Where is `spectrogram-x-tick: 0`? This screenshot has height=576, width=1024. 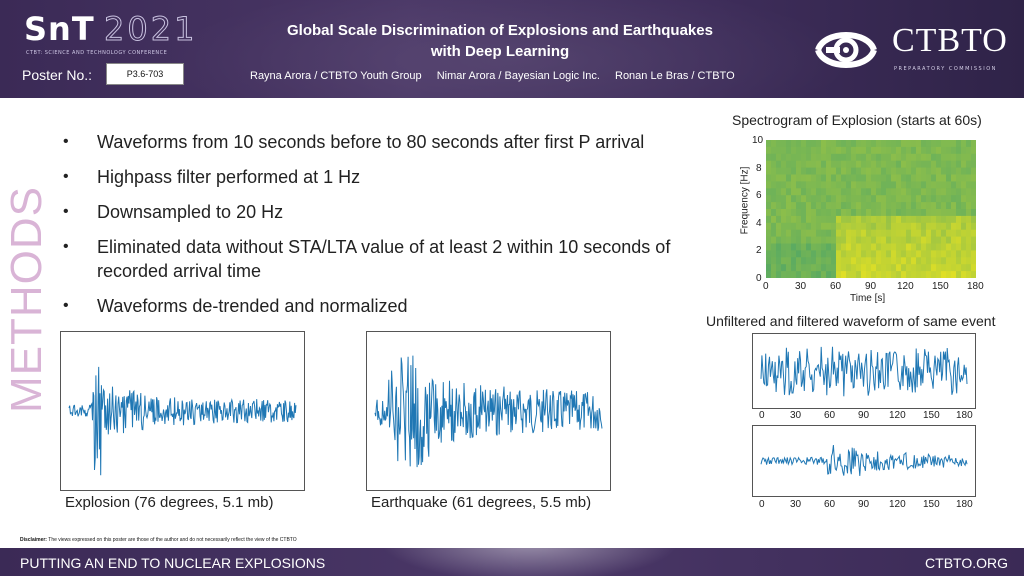
spectrogram-x-tick: 0 is located at coordinates (766, 286).